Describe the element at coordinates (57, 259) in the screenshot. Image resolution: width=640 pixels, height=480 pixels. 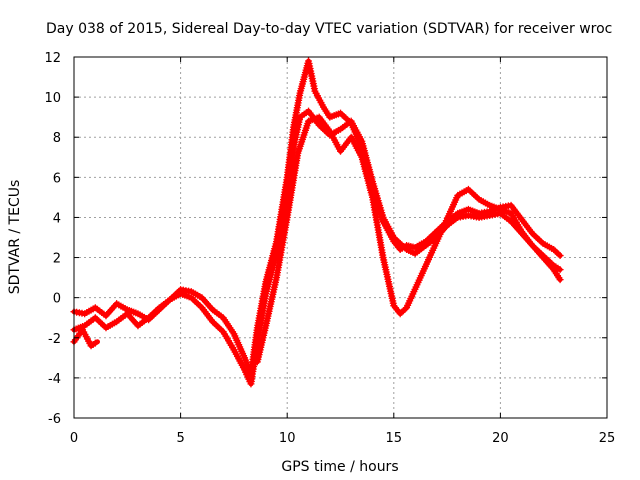
I see `y-tick-label: 2` at that location.